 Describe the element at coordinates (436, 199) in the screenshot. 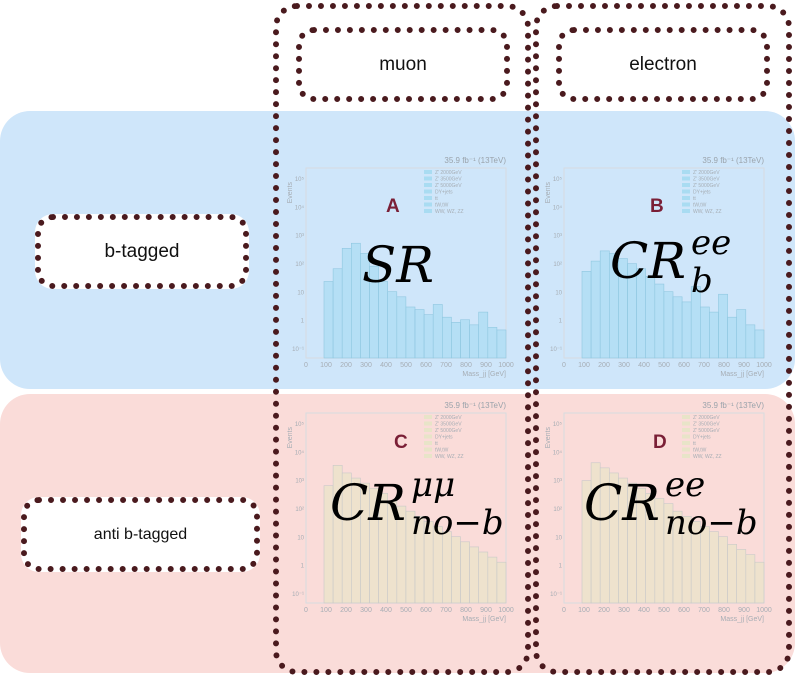

I see `legend-entry: tt` at that location.